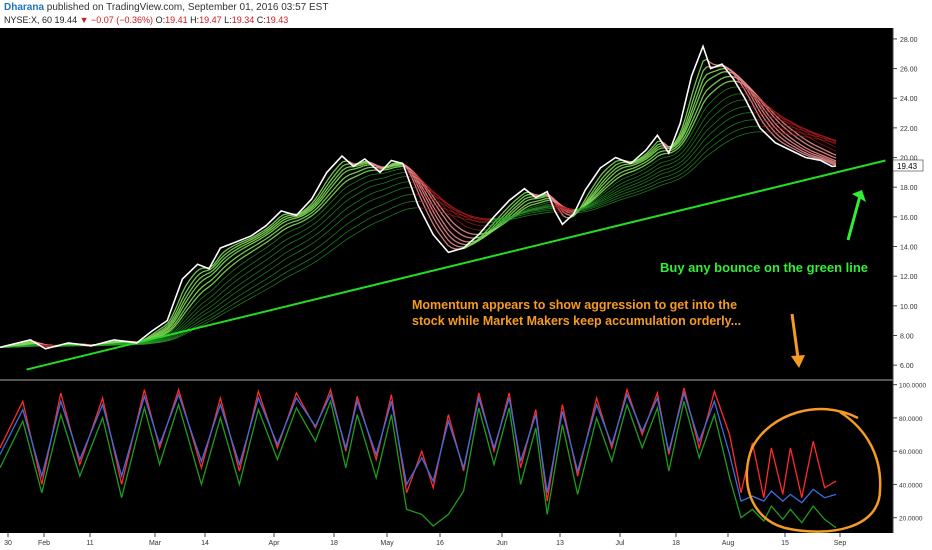  I want to click on price-tick-label: 18.00, so click(909, 188).